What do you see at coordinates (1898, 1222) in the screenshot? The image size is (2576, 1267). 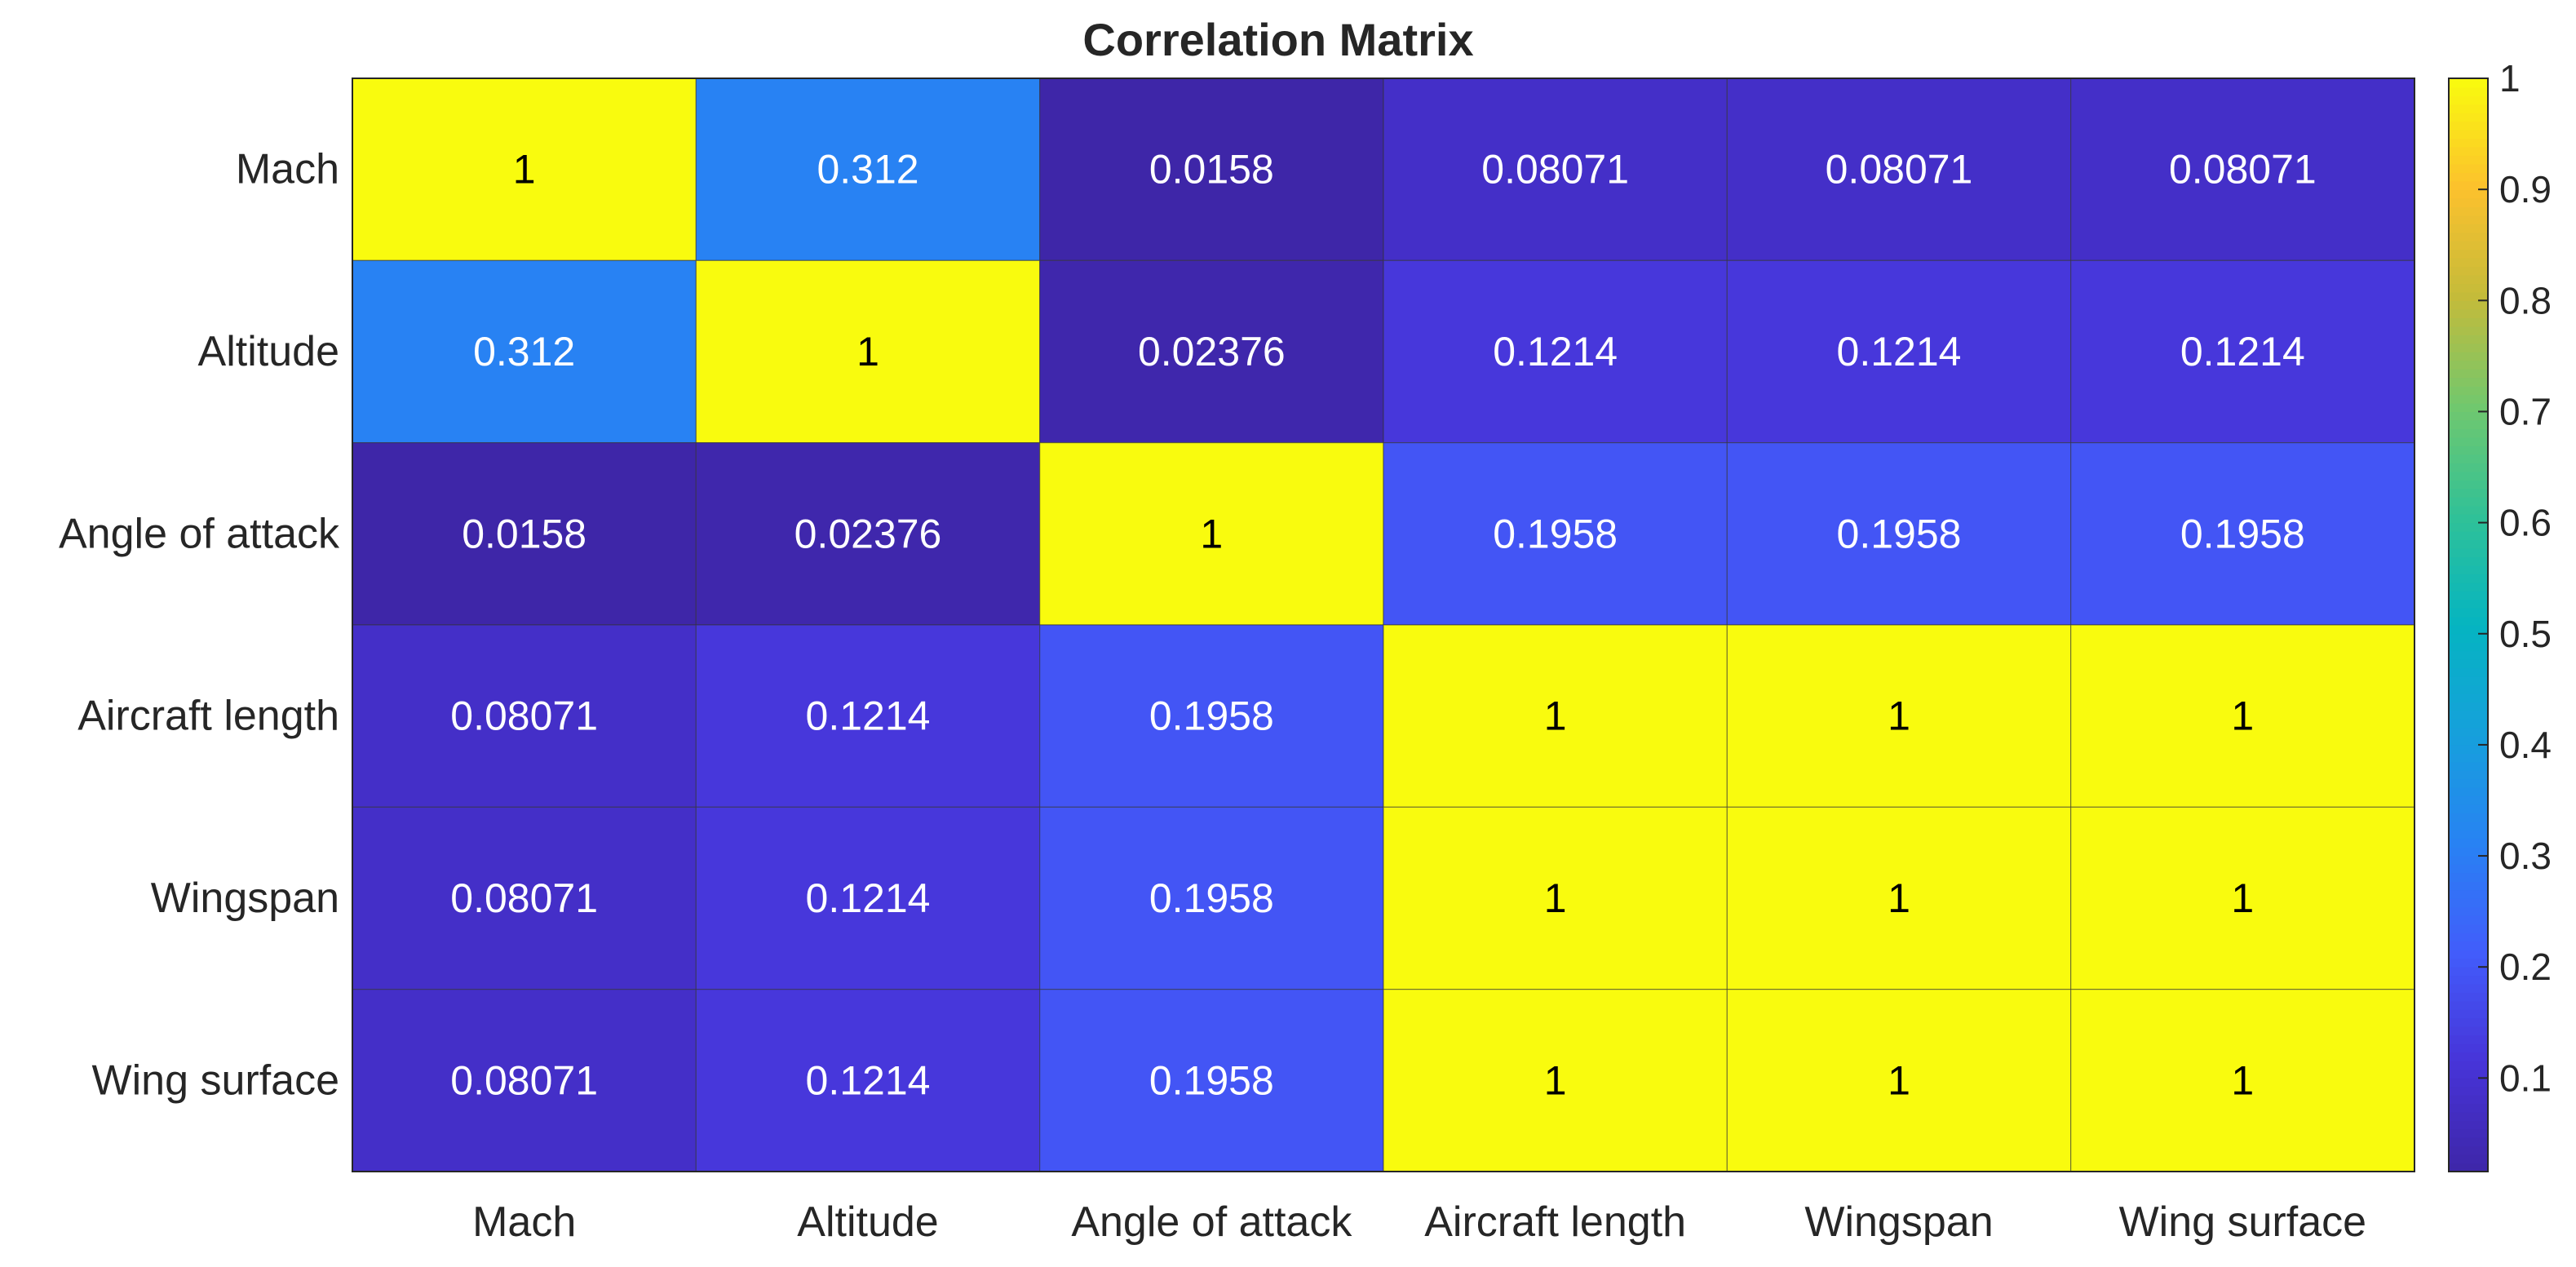 I see `x-tick-label: Wingspan` at bounding box center [1898, 1222].